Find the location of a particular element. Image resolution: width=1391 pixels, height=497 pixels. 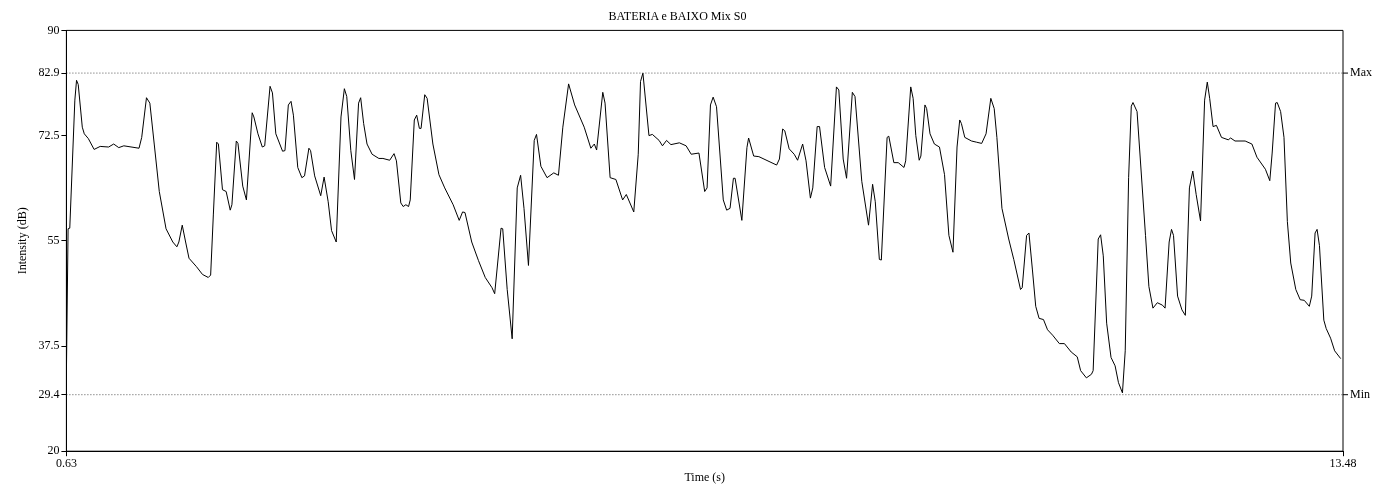

x-tick-label: 13.48 is located at coordinates (1343, 462).